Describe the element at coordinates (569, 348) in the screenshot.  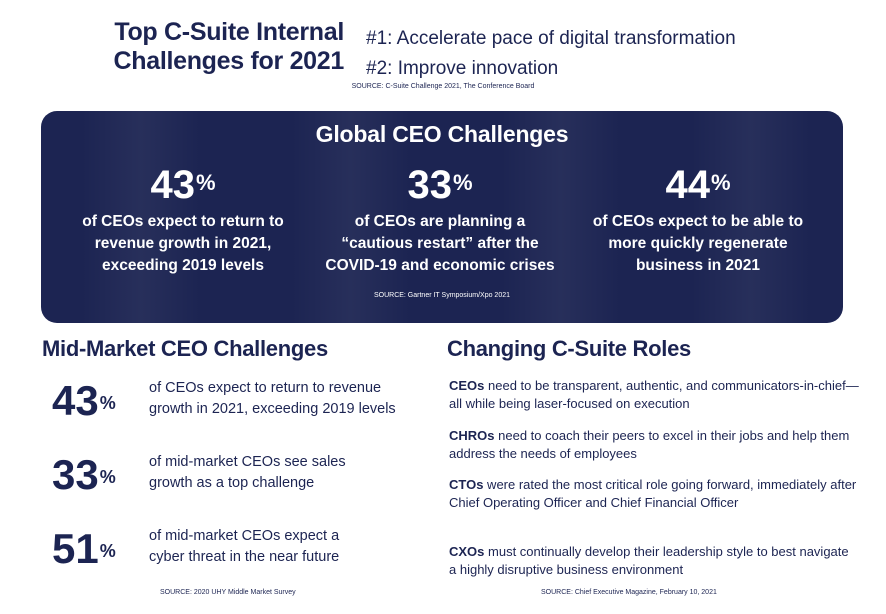
I see `roles-title: Changing C-Suite Roles` at that location.